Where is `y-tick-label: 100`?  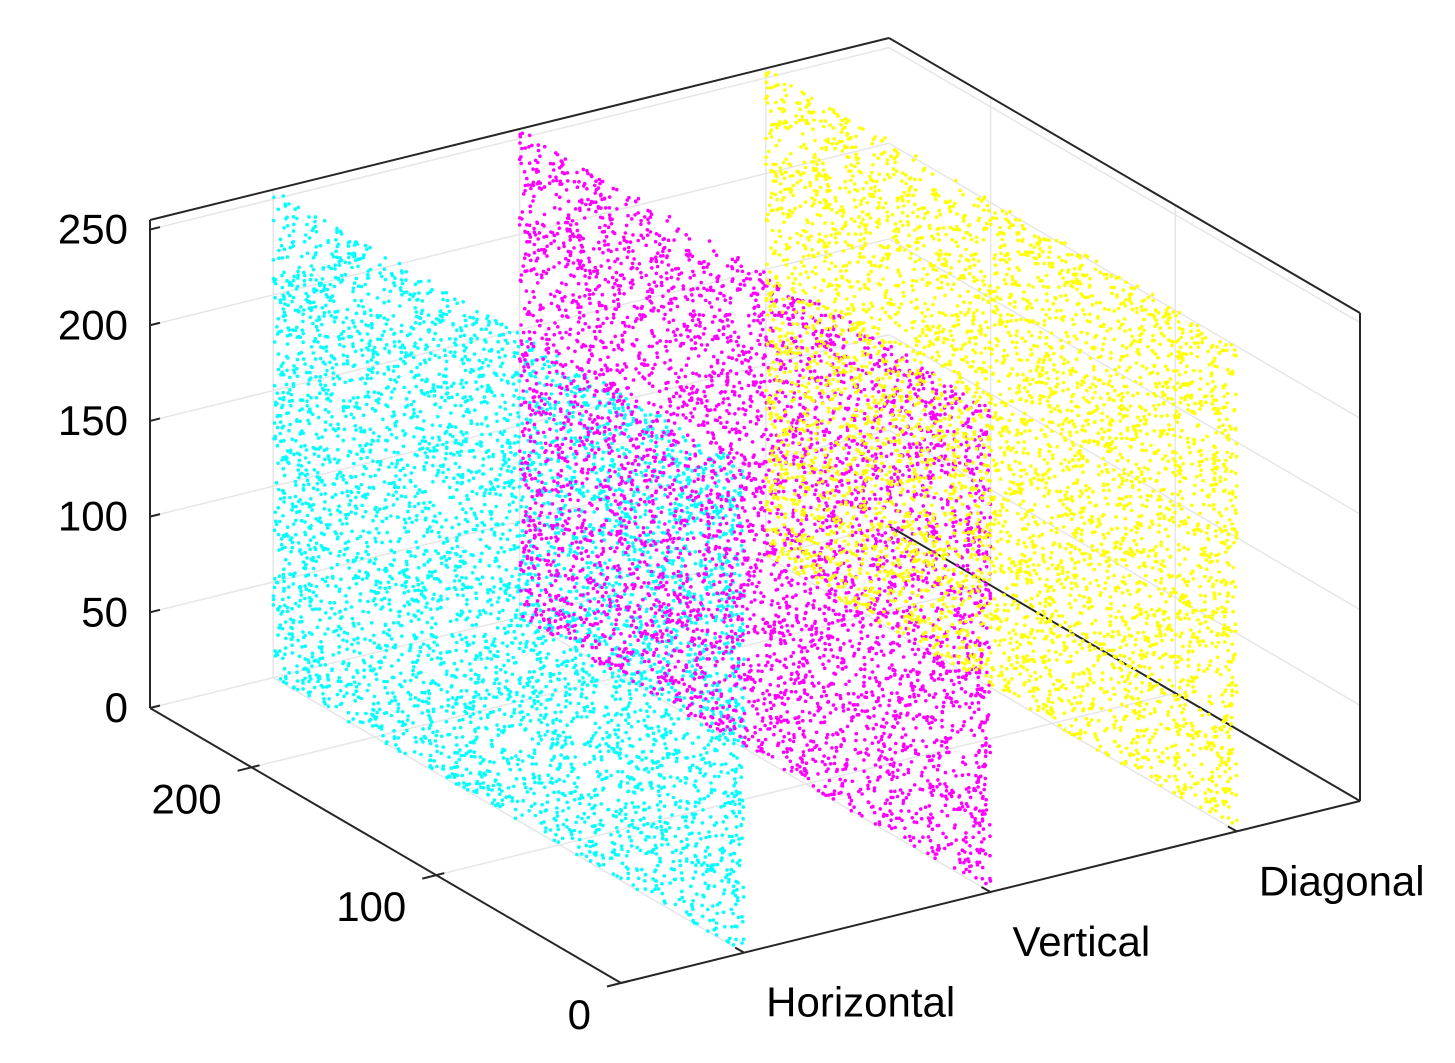 y-tick-label: 100 is located at coordinates (371, 906).